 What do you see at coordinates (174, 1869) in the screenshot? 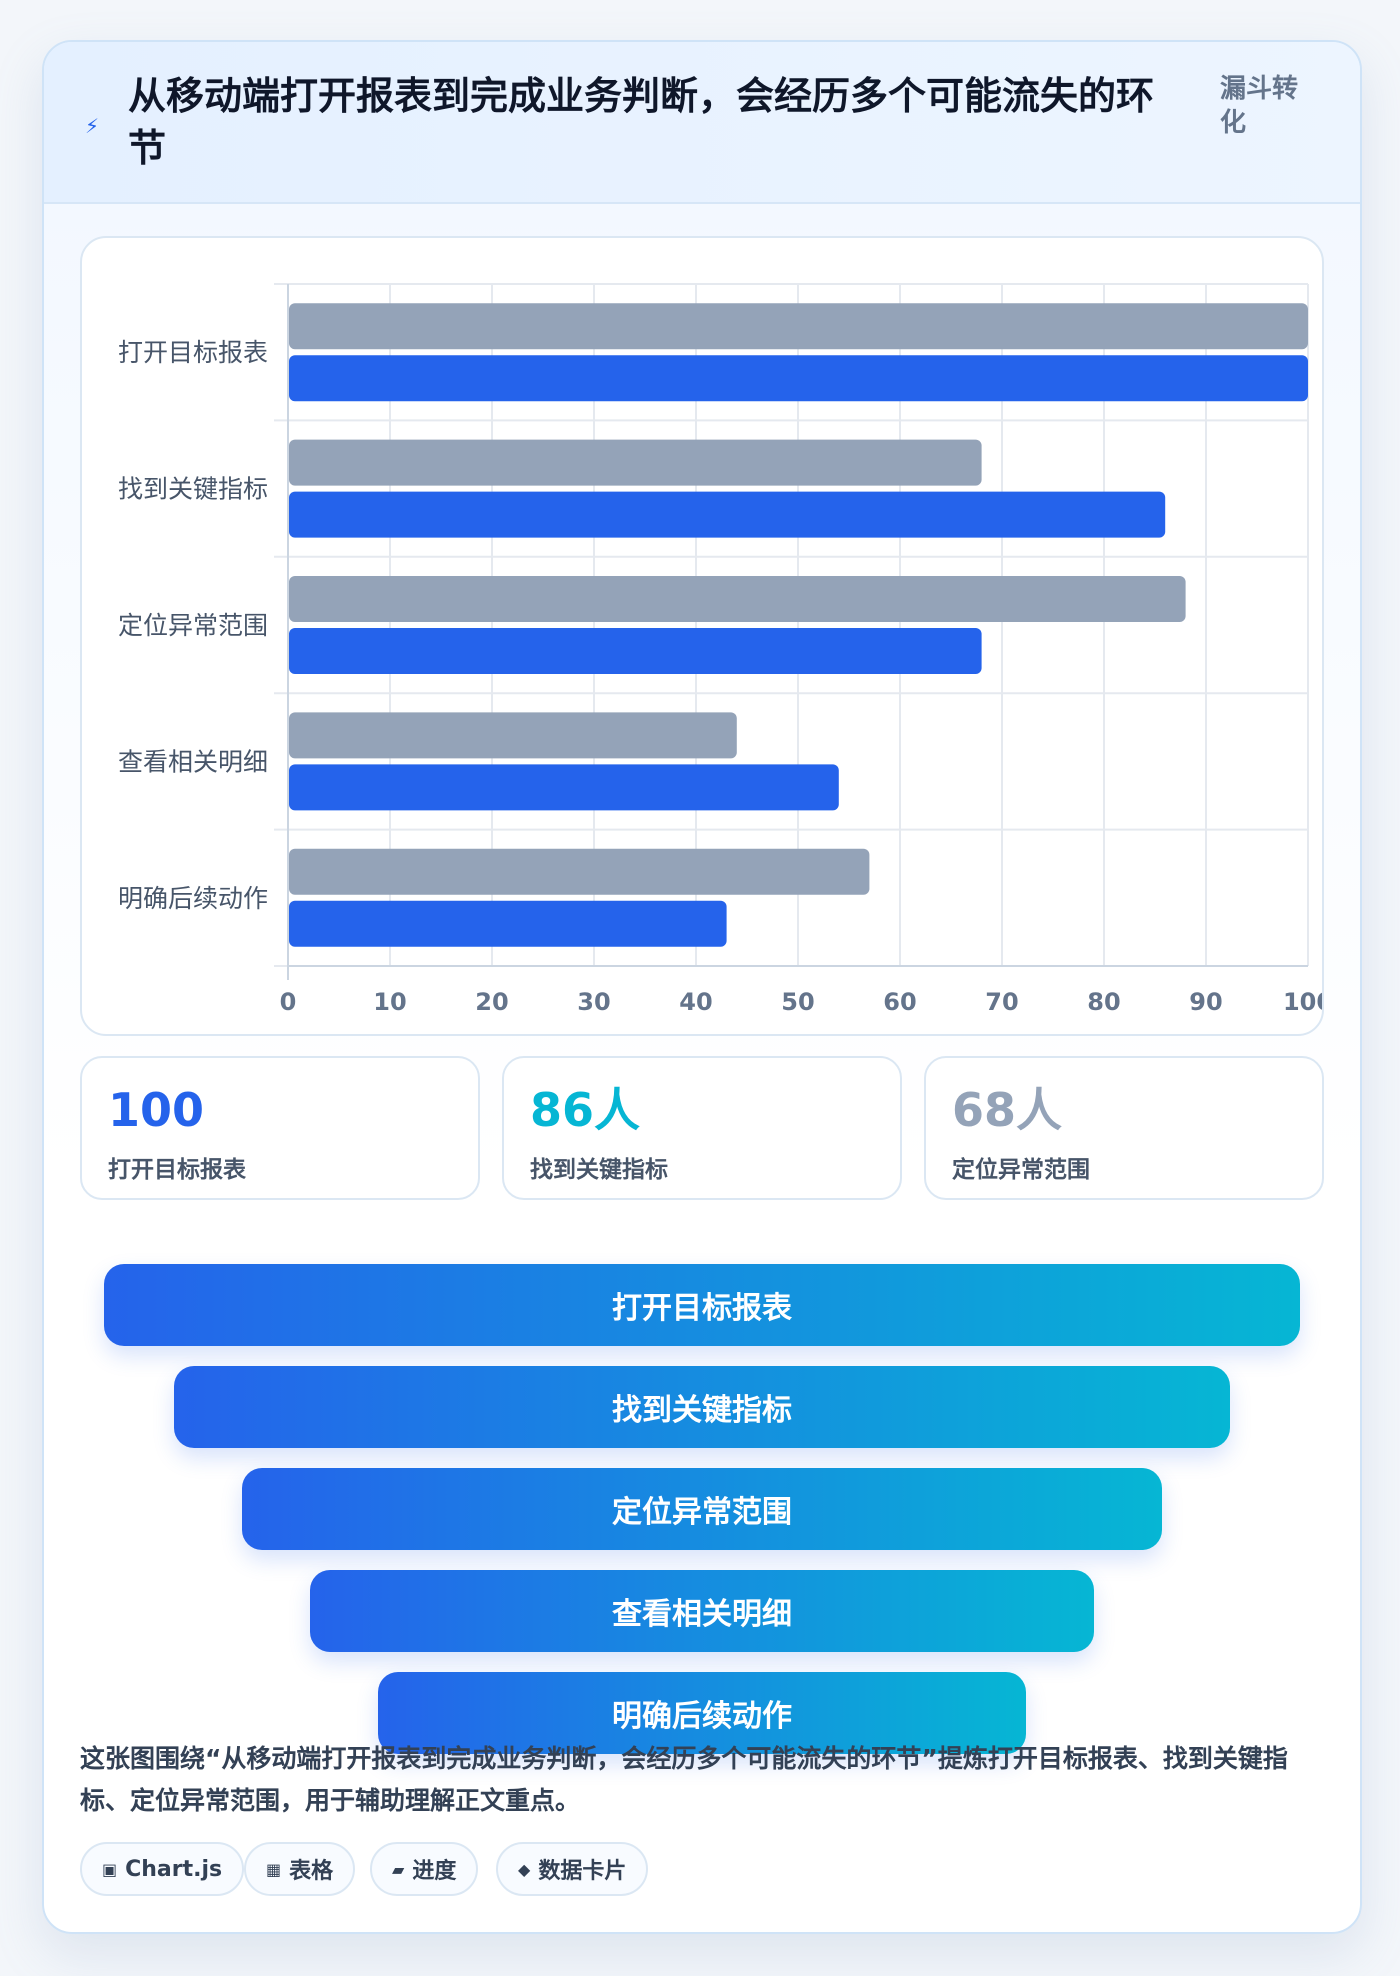
I see `chip-label: Chart.js` at bounding box center [174, 1869].